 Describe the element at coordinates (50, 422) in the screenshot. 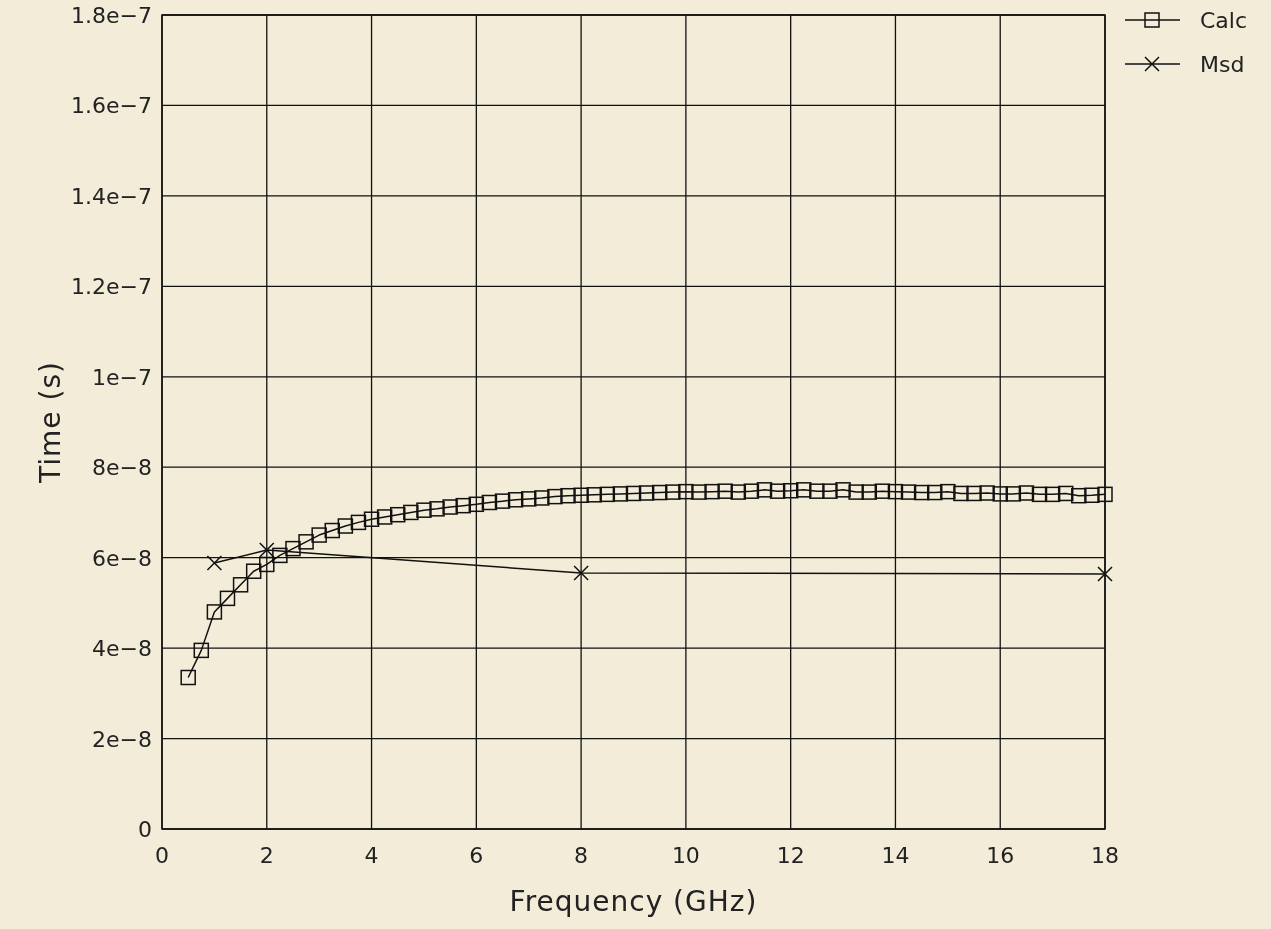

I see `y-axis-title: Time (s)` at that location.